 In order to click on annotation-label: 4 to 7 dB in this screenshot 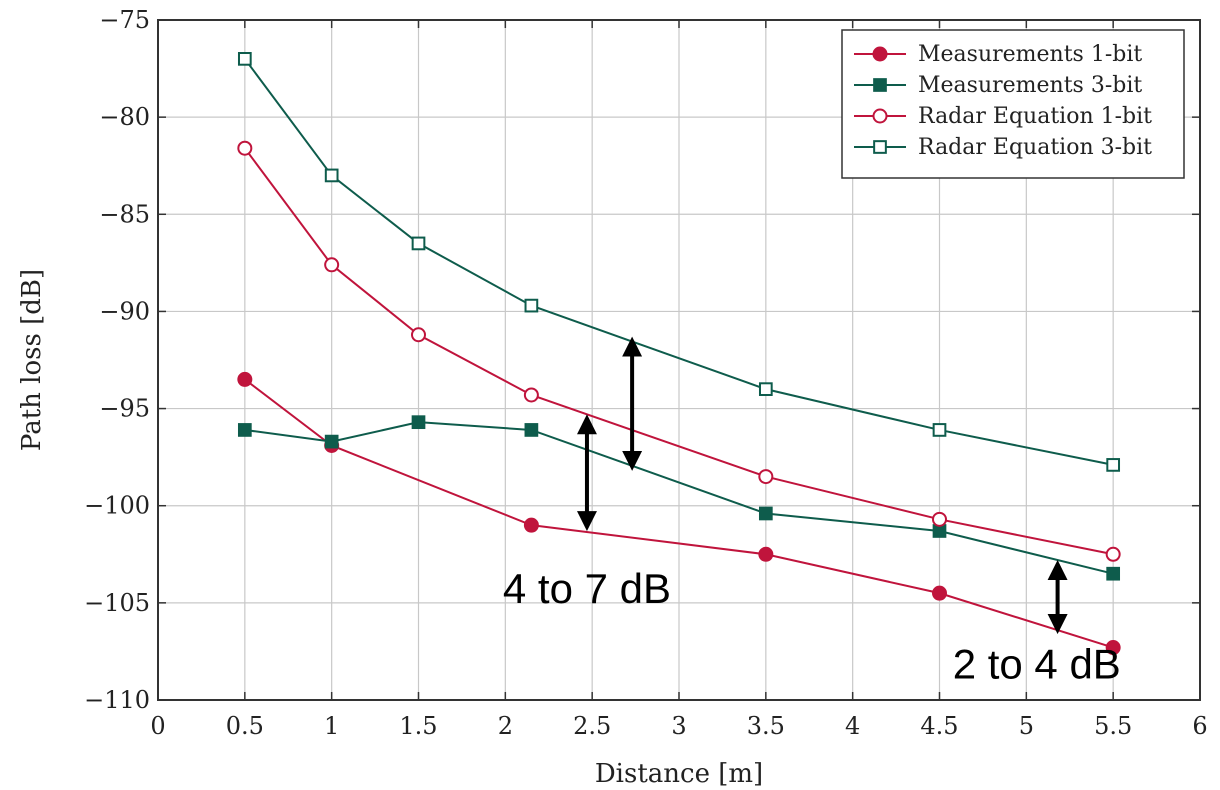, I will do `click(587, 588)`.